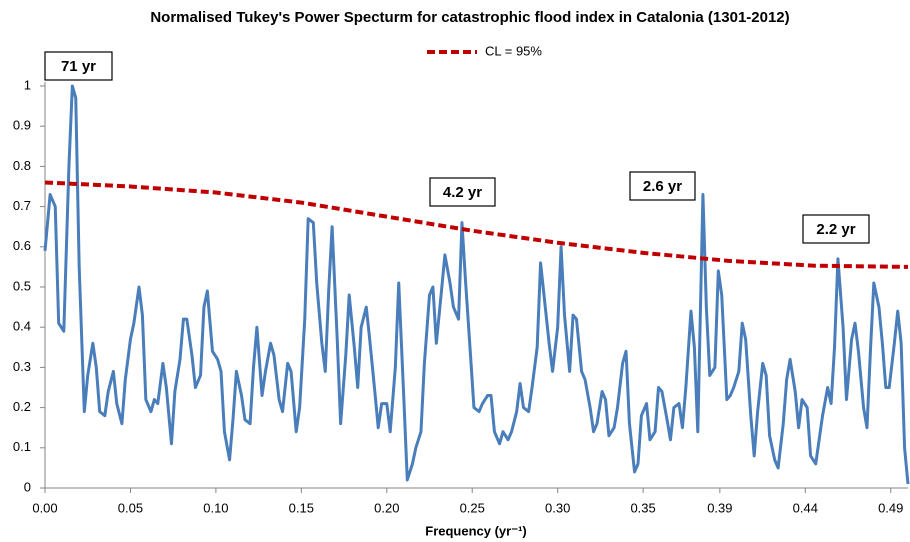 Image resolution: width=910 pixels, height=542 pixels. Describe the element at coordinates (22, 285) in the screenshot. I see `y-tick-label: 0.5` at that location.